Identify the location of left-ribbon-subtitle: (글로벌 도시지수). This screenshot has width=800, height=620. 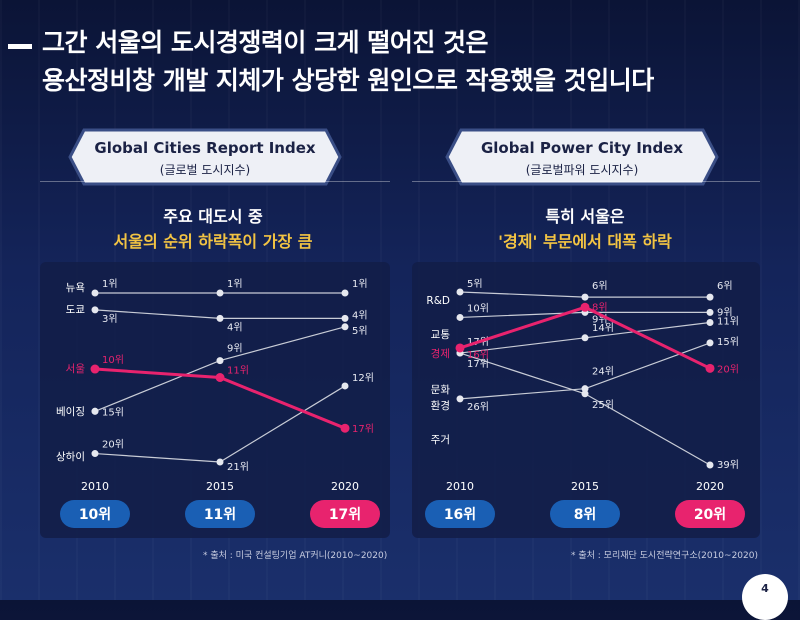
(205, 170).